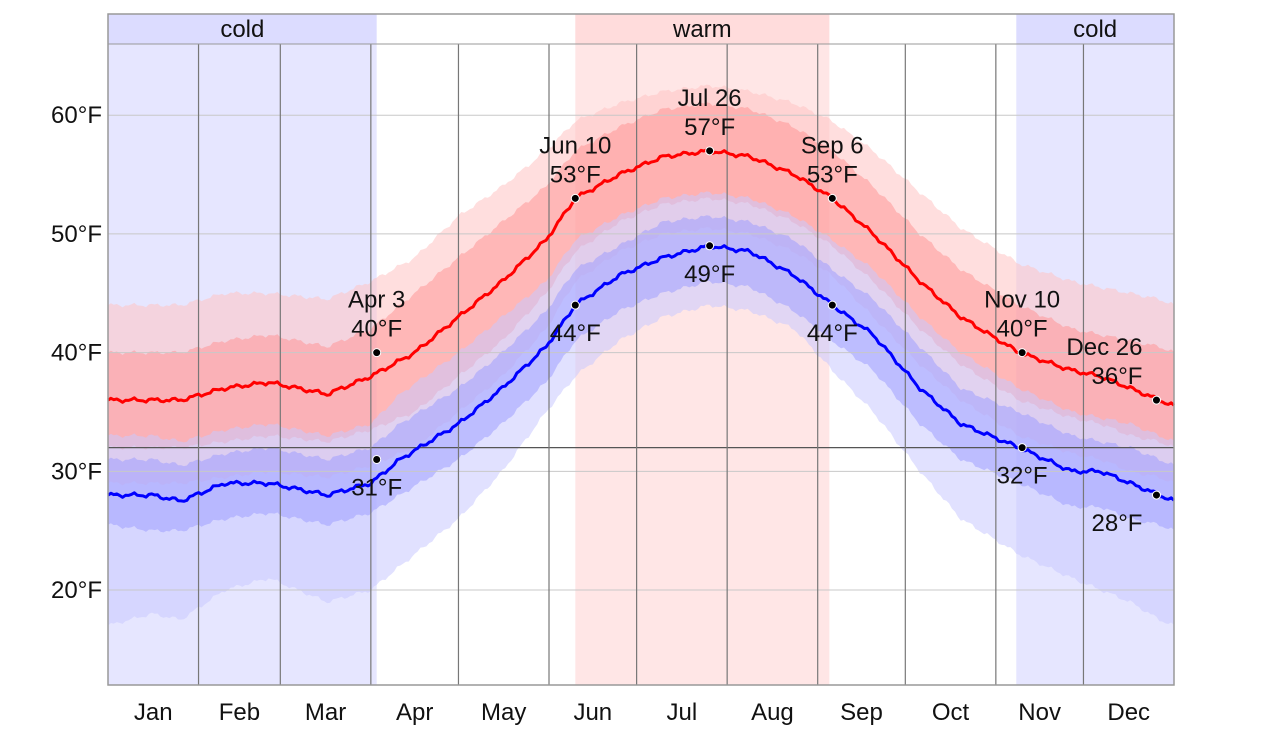 The height and width of the screenshot is (734, 1280). I want to click on high-value-label: 57°F, so click(709, 127).